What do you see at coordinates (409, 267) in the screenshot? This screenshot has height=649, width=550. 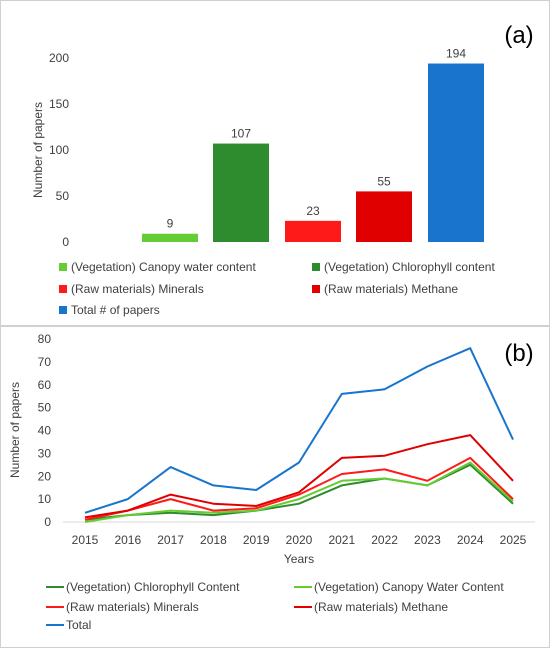 I see `legend-label: (Vegetation) Chlorophyll content` at bounding box center [409, 267].